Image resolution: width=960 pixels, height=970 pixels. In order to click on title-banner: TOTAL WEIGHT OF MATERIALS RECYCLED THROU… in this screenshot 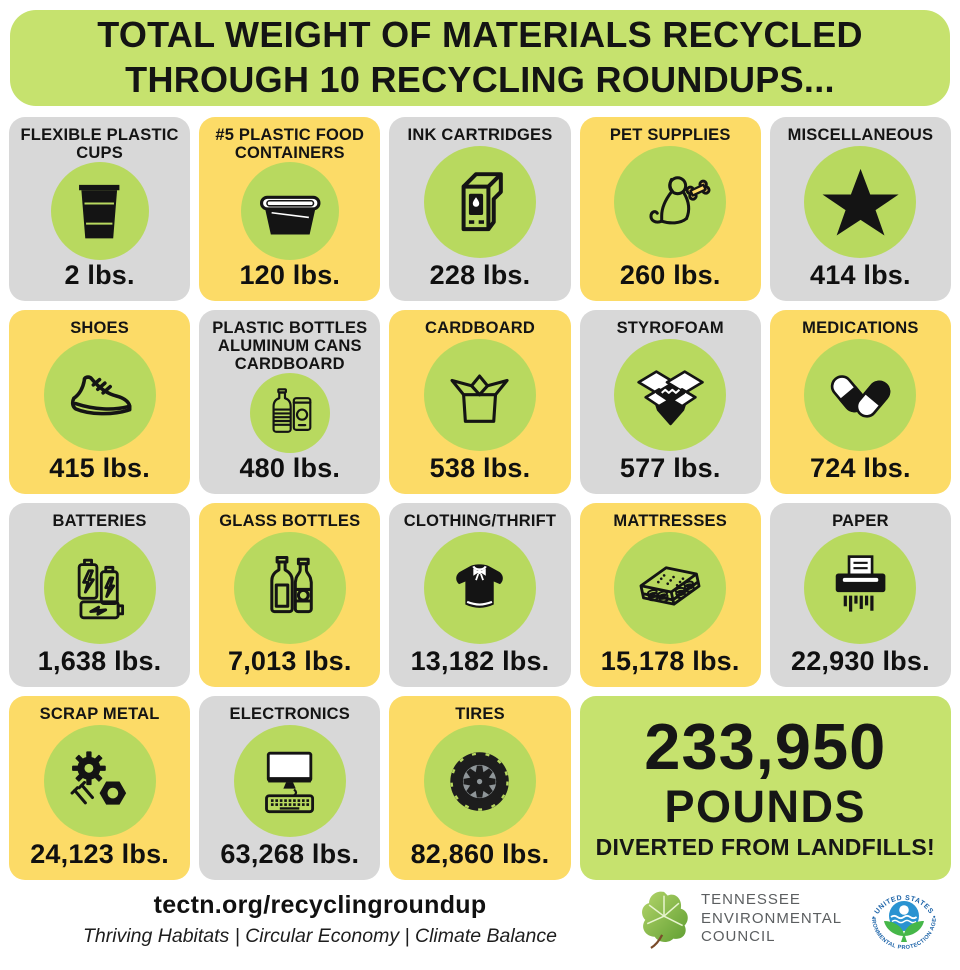, I will do `click(480, 58)`.